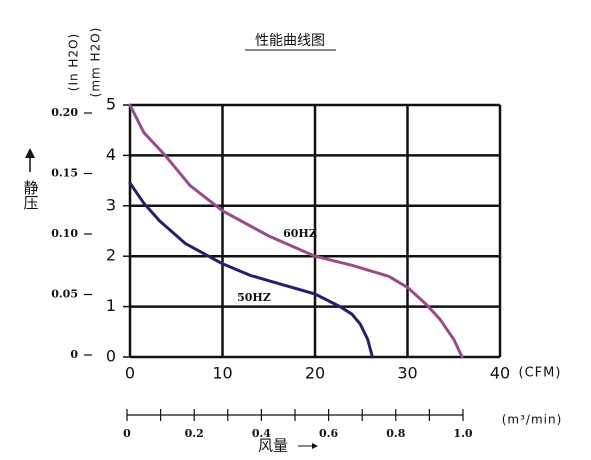  What do you see at coordinates (30, 160) in the screenshot?
I see `y-arrow` at bounding box center [30, 160].